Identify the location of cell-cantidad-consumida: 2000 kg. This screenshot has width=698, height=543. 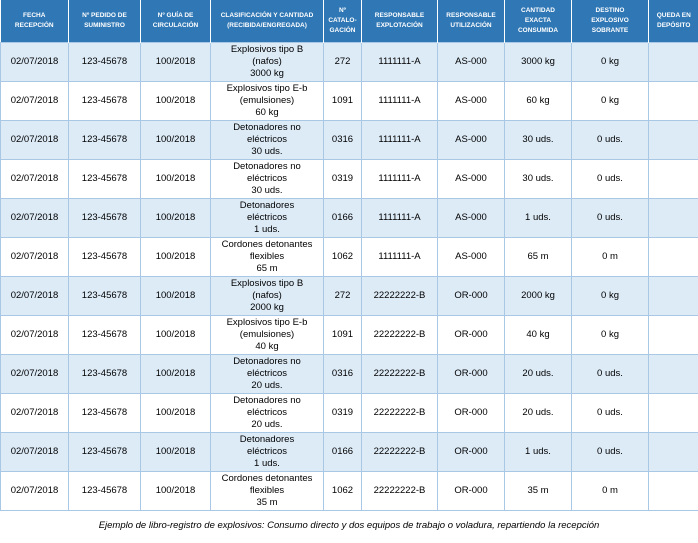
(538, 296).